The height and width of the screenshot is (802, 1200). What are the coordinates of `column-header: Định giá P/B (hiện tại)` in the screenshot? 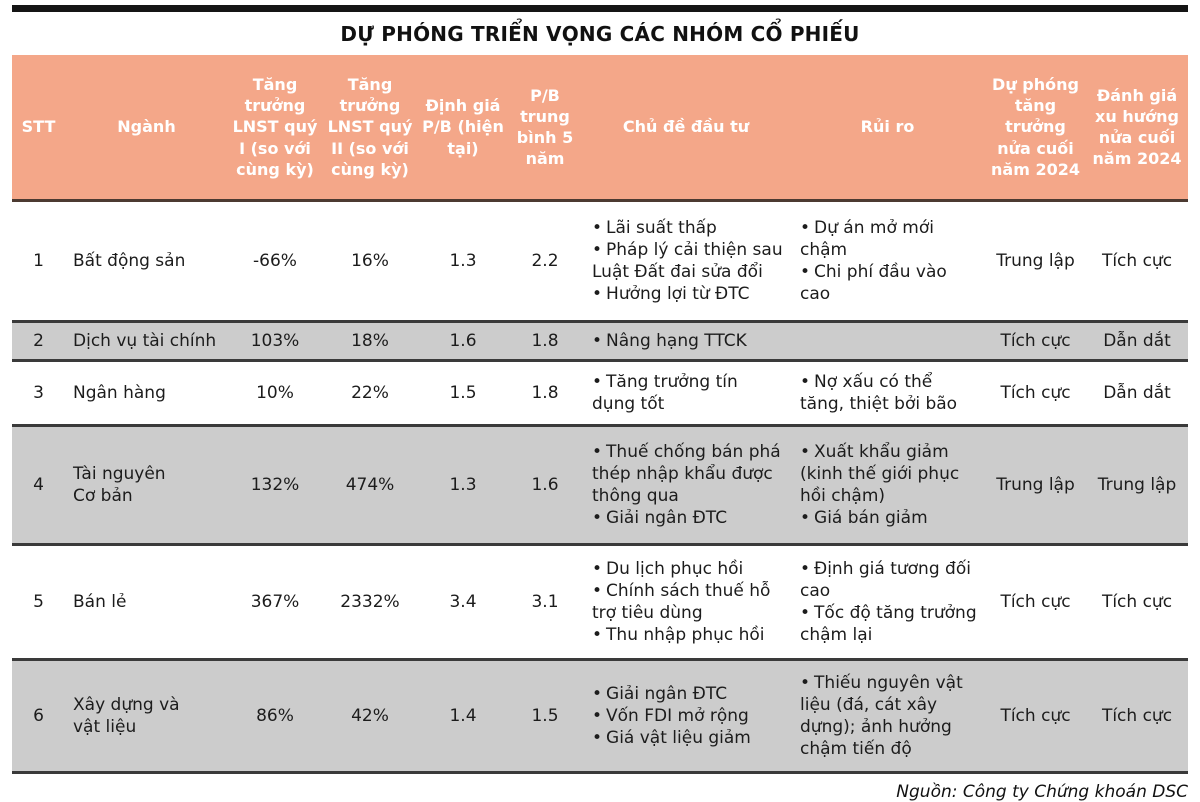 It's located at (463, 128).